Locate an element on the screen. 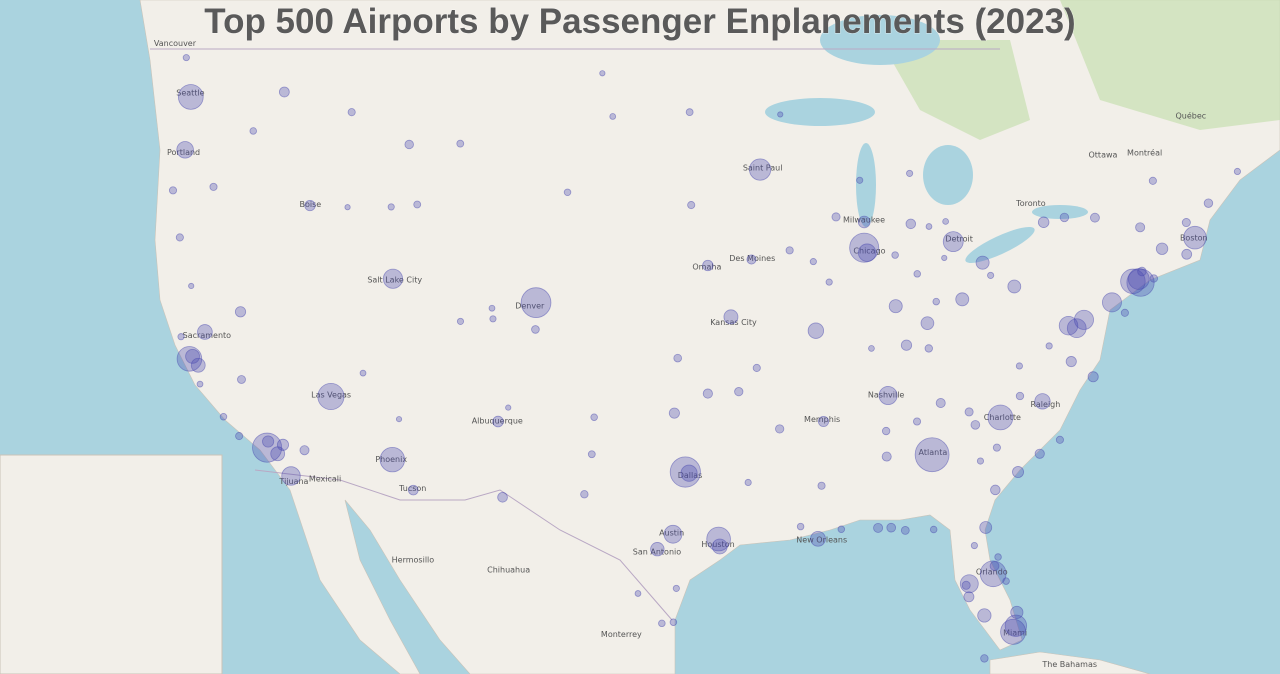 The width and height of the screenshot is (1280, 674). place-label: Monterrey is located at coordinates (621, 634).